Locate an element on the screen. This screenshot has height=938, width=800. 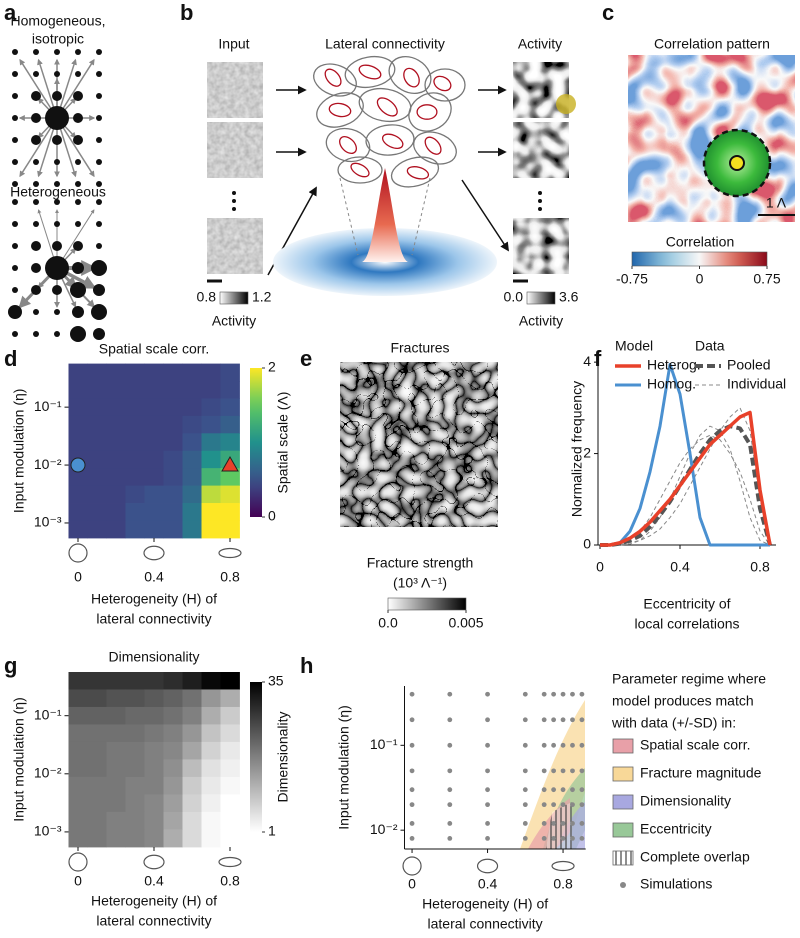
column-title: Input is located at coordinates (233, 44).